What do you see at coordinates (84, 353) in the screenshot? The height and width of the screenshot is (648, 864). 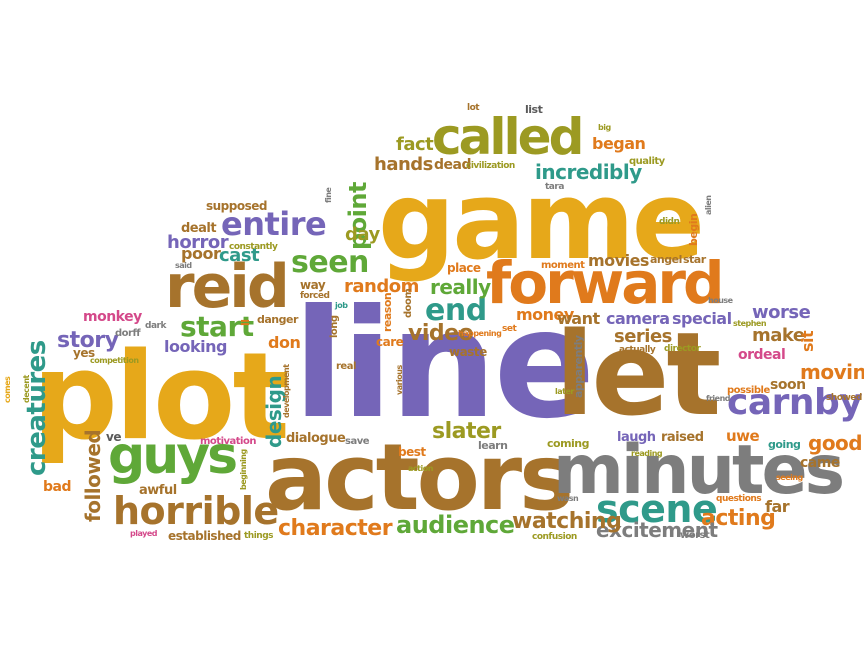 I see `word-yes: yes` at bounding box center [84, 353].